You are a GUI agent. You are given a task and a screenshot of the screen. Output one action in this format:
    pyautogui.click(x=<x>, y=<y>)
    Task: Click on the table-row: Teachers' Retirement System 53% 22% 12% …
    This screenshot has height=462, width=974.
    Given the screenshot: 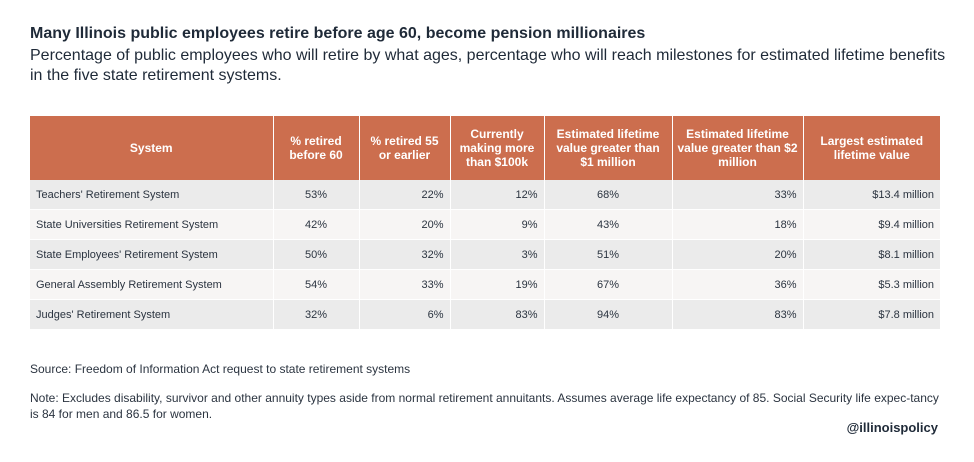 What is the action you would take?
    pyautogui.click(x=485, y=195)
    